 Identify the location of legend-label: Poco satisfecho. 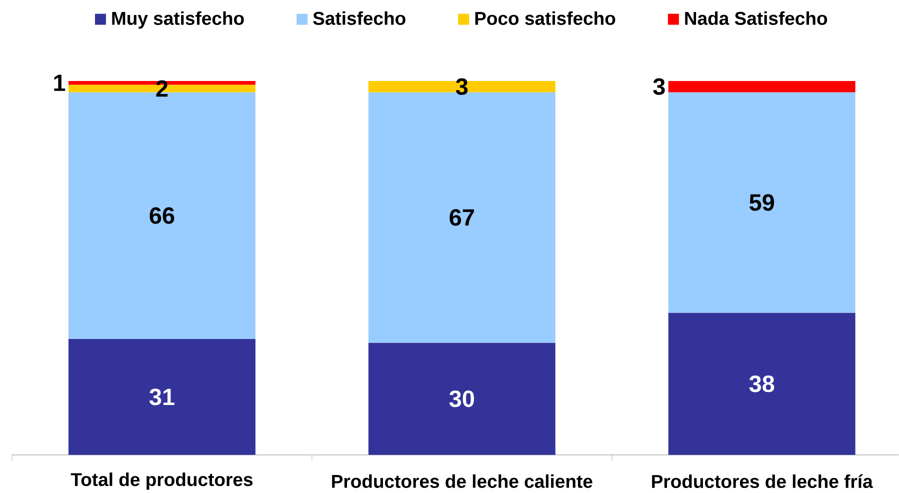
(545, 18).